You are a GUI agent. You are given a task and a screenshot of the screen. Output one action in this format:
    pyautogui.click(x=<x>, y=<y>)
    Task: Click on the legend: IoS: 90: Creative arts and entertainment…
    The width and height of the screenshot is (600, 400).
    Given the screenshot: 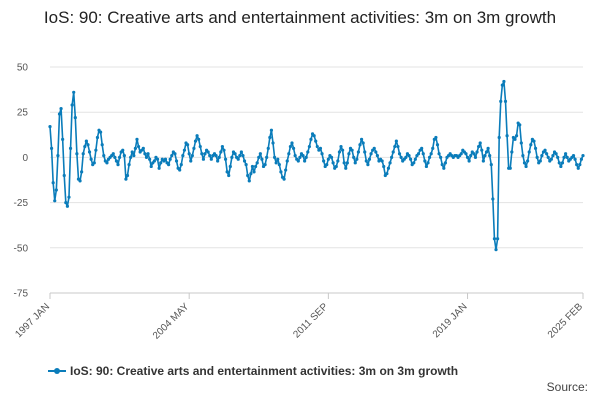 What is the action you would take?
    pyautogui.click(x=253, y=371)
    